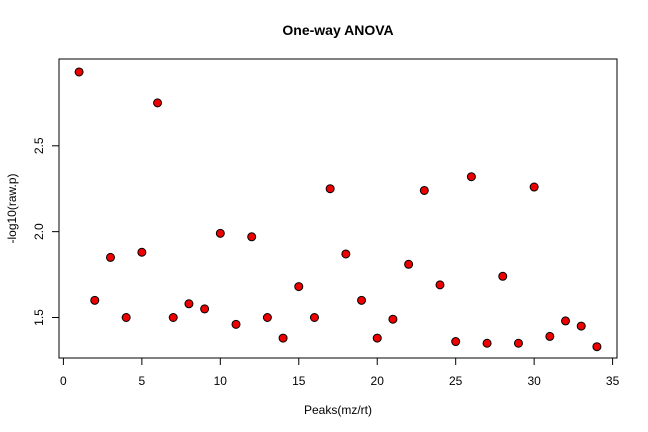 The height and width of the screenshot is (432, 648). Describe the element at coordinates (337, 30) in the screenshot. I see `chart-title: One-way ANOVA` at that location.